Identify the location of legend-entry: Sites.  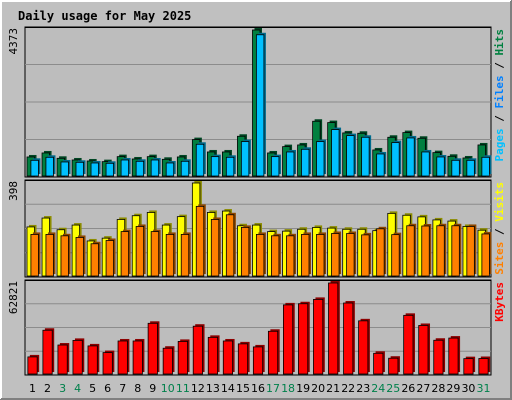
(499, 258).